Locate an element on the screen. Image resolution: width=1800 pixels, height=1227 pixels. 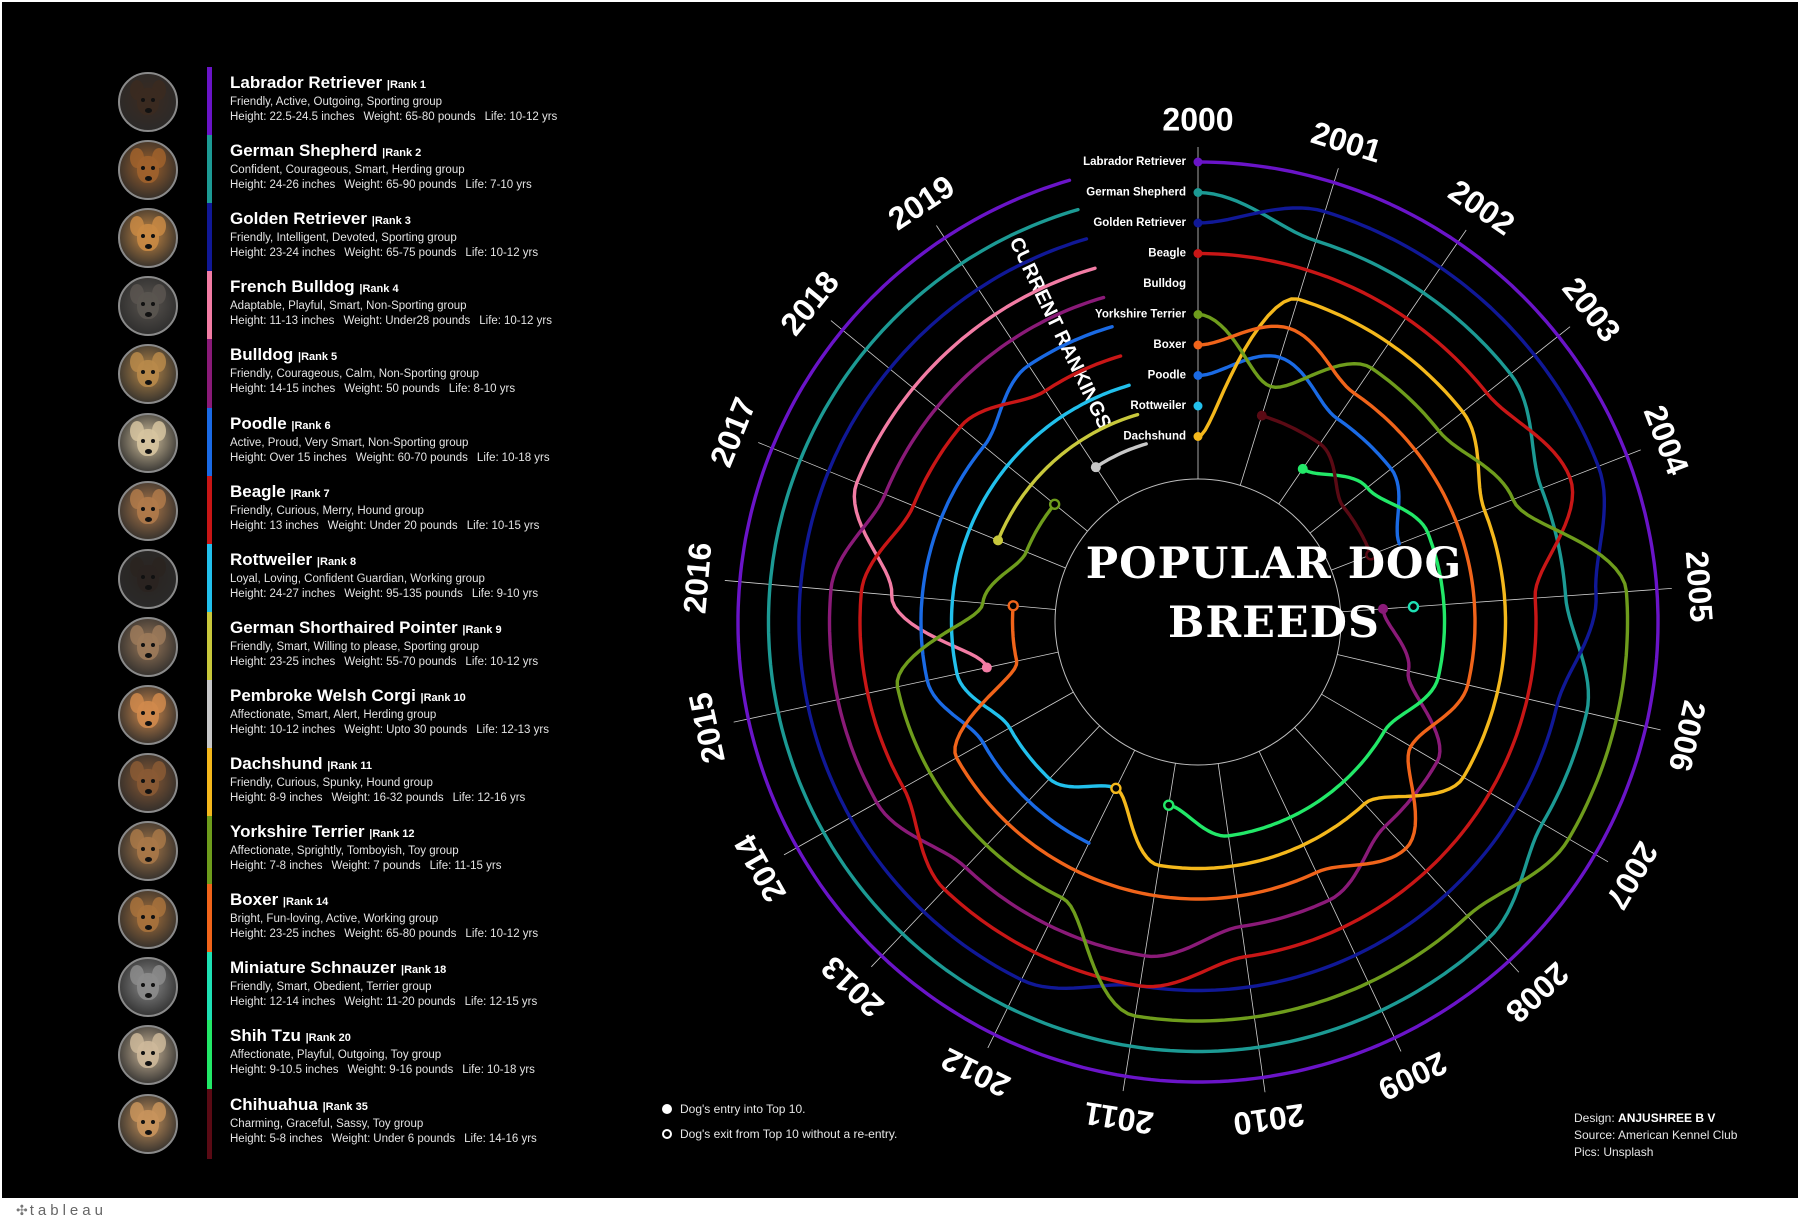
breed-life: 10-18 yrs is located at coordinates (510, 1070).